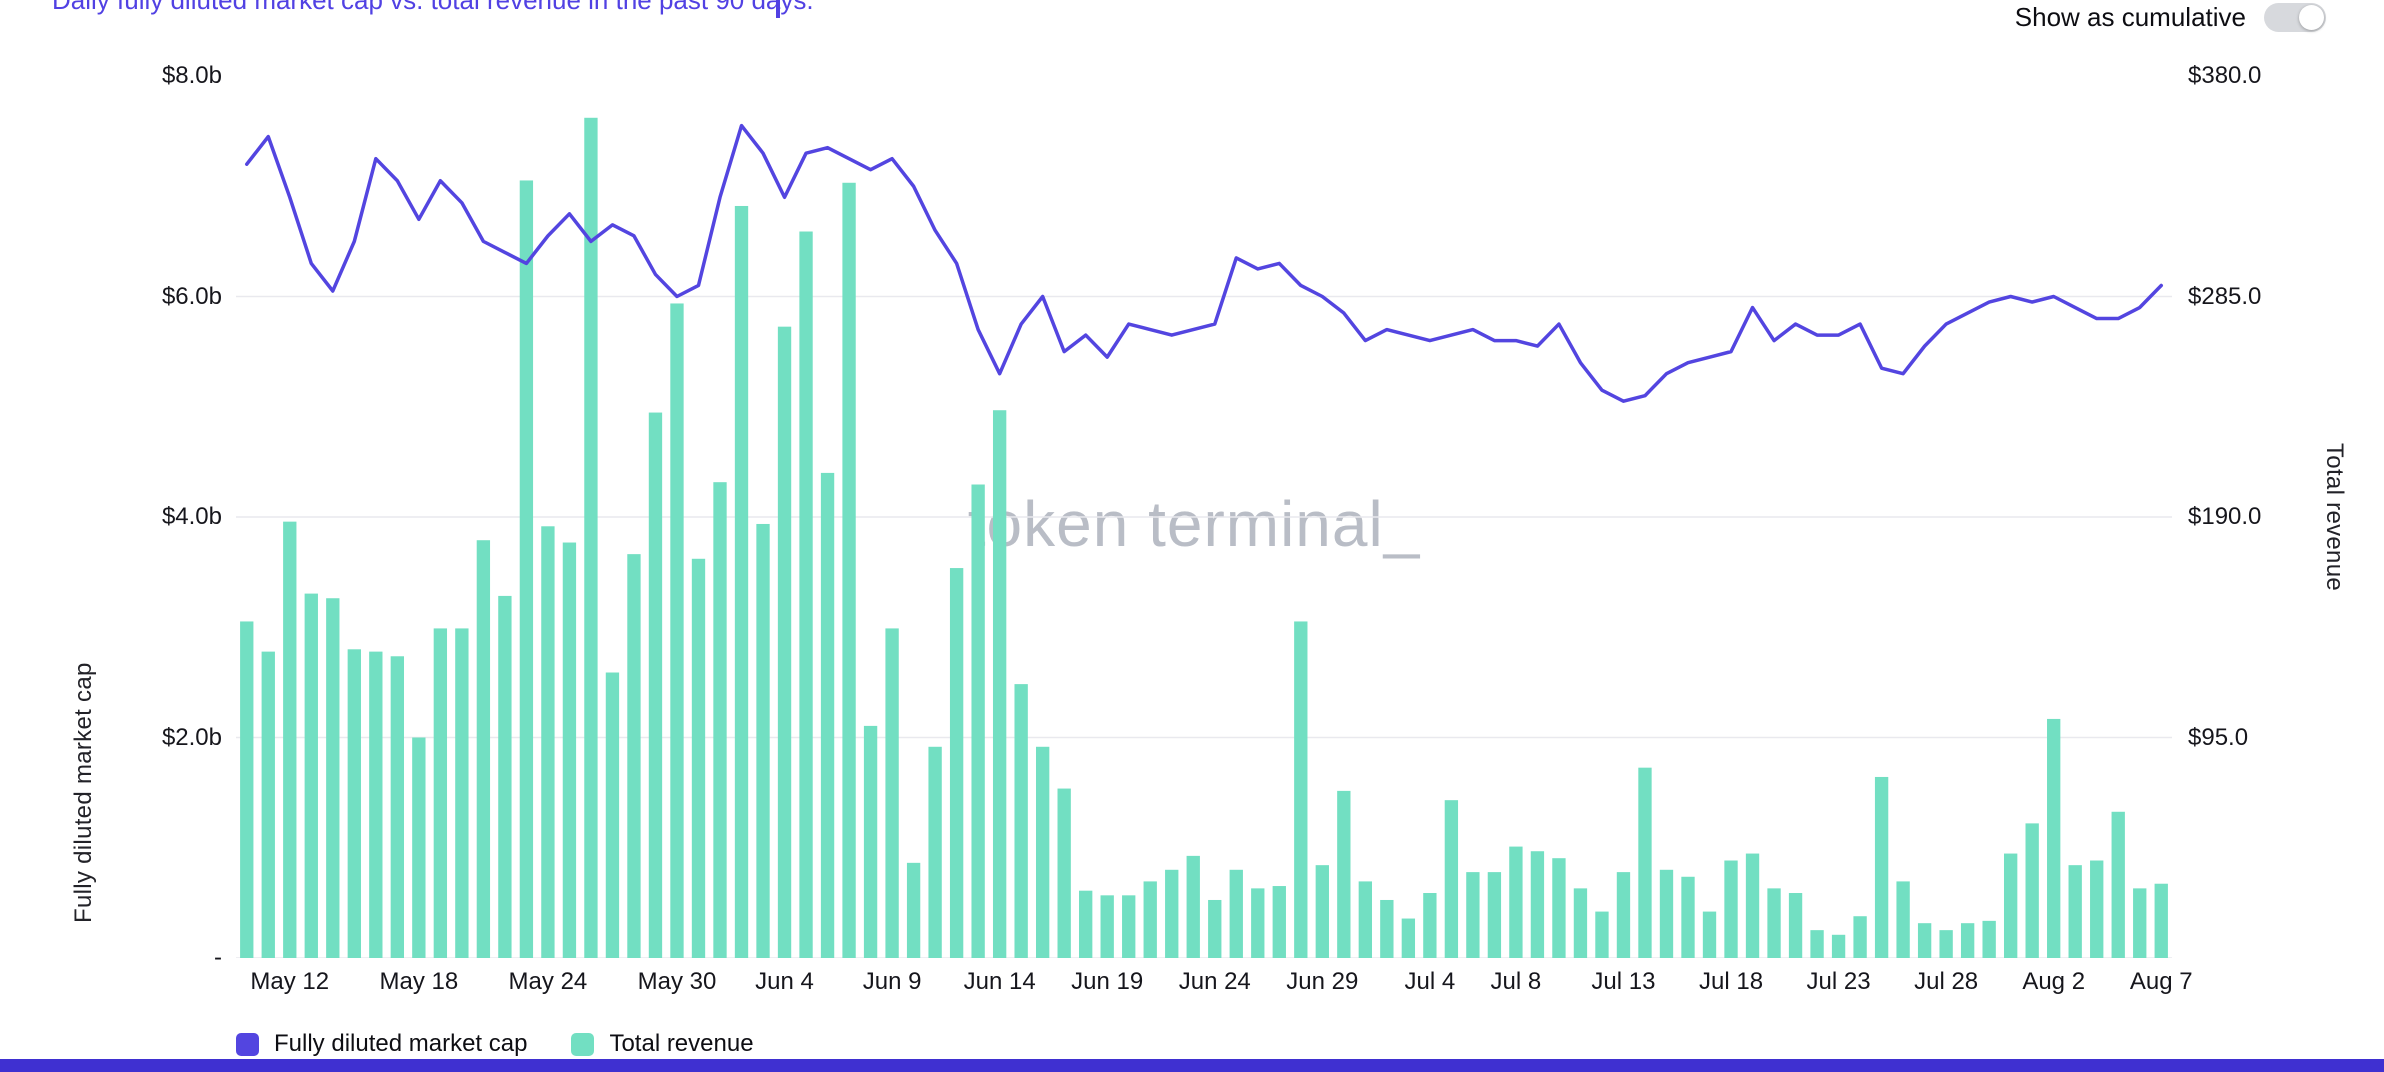  What do you see at coordinates (290, 981) in the screenshot?
I see `x-tick-label: May 12` at bounding box center [290, 981].